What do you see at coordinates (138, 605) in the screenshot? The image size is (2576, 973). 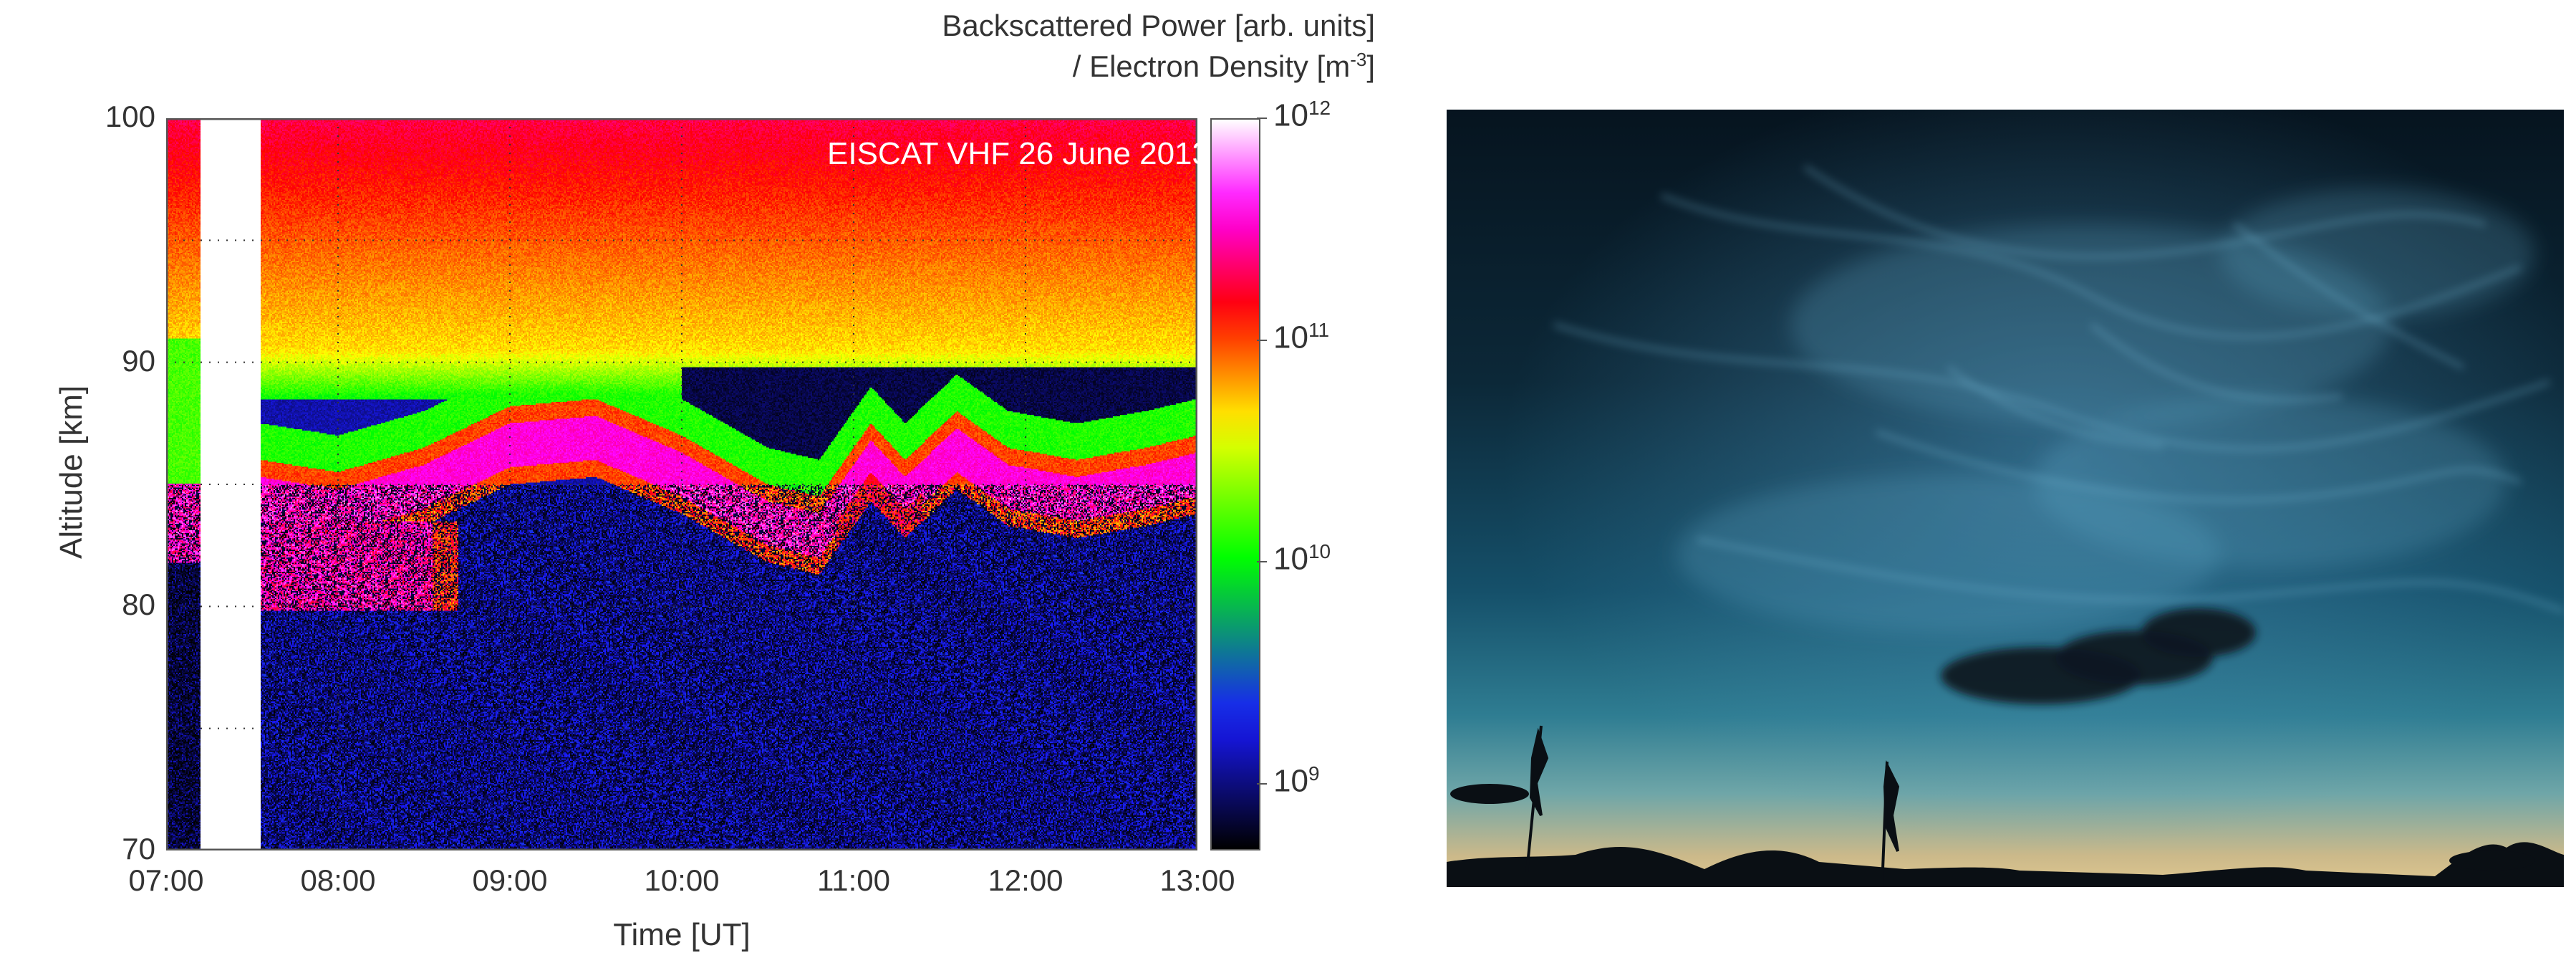 I see `y-tick-label: 80` at bounding box center [138, 605].